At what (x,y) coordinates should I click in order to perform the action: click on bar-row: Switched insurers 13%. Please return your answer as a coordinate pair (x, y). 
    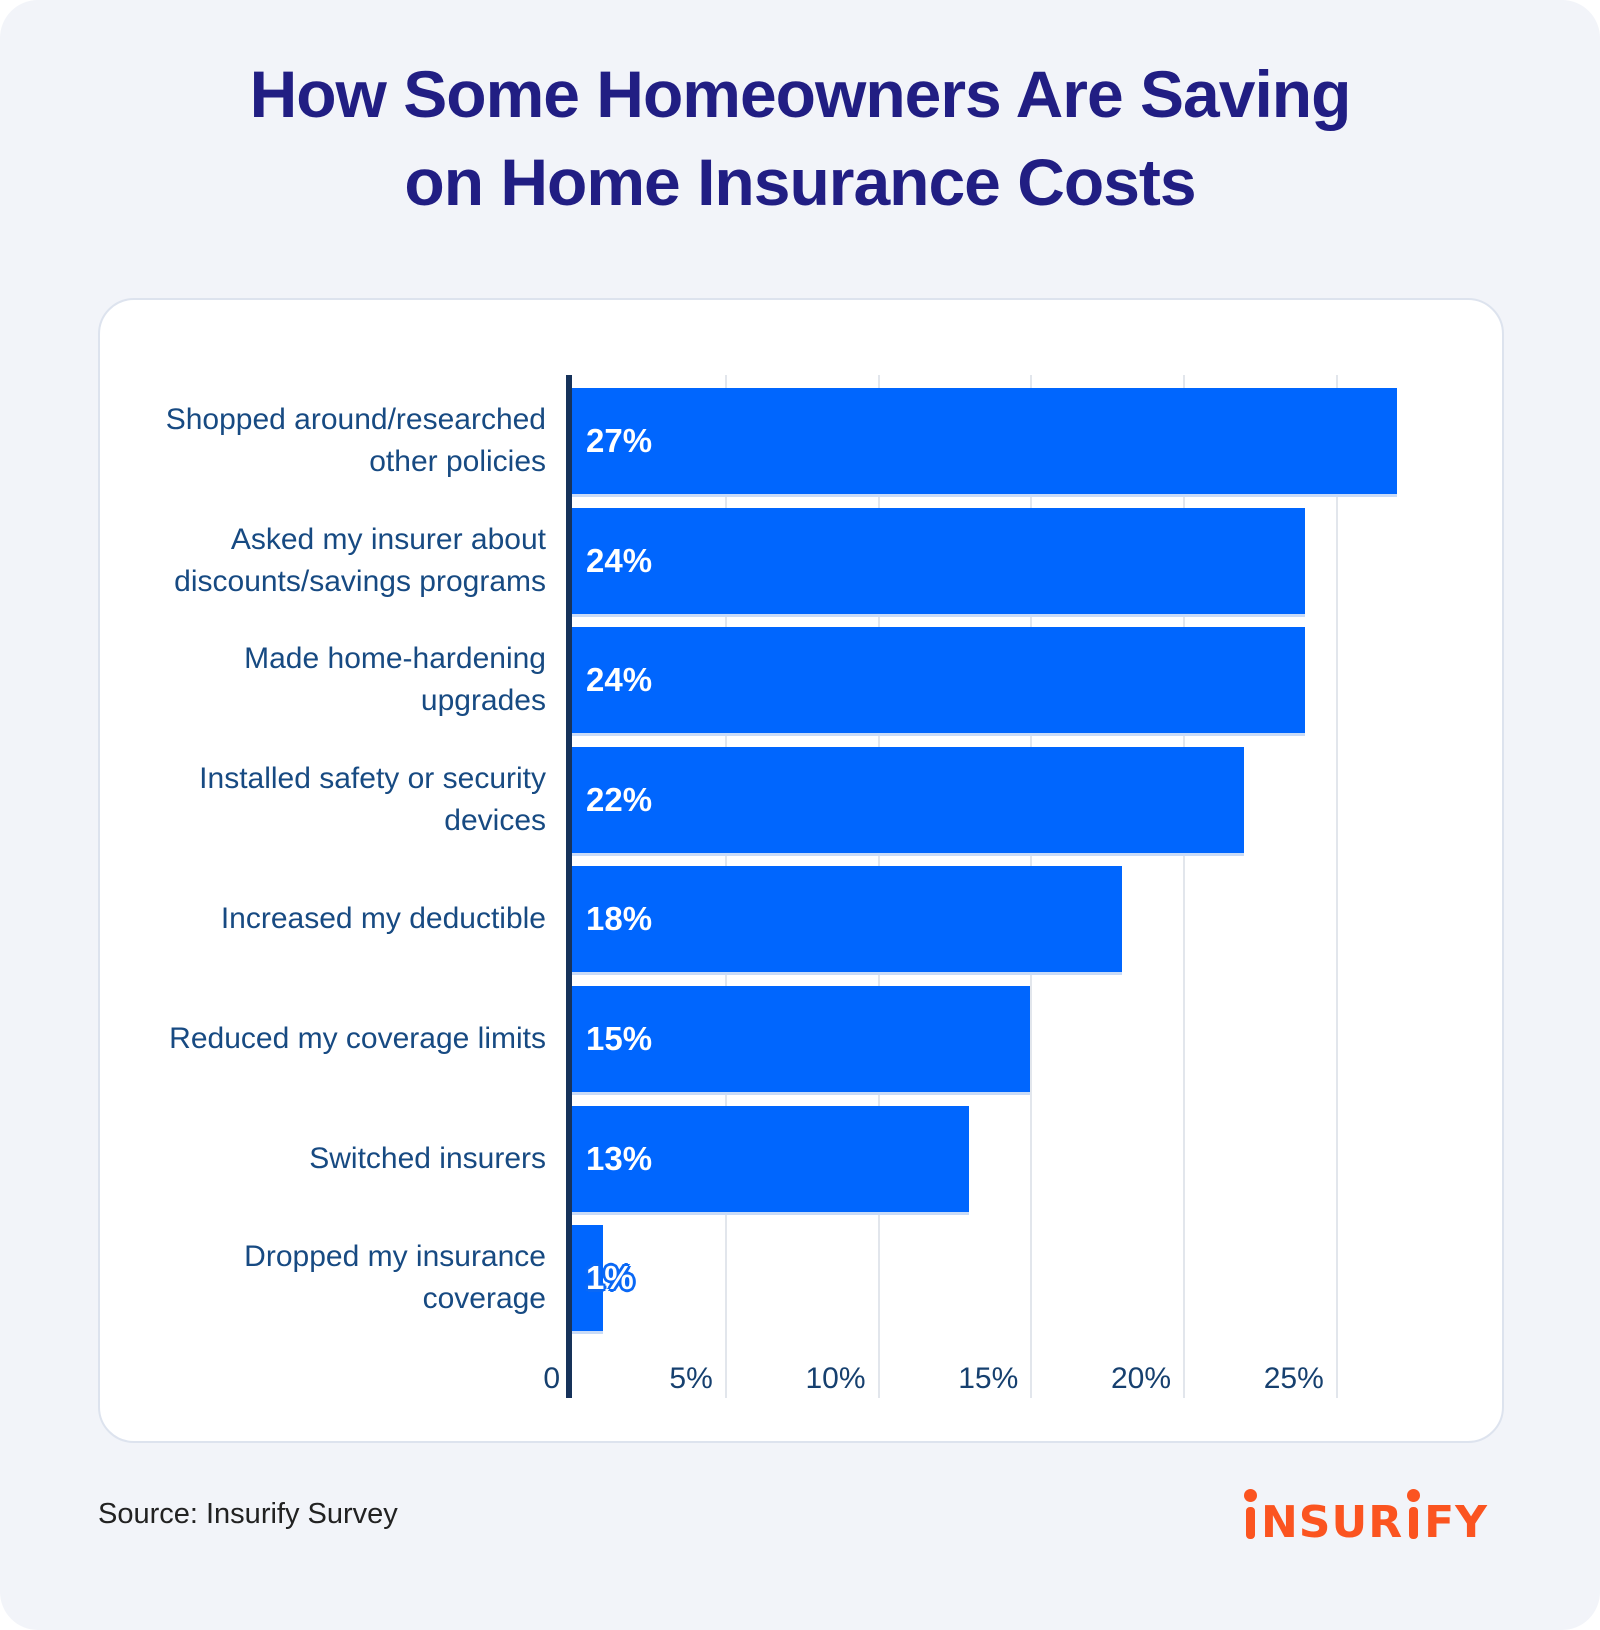
    Looking at the image, I should click on (779, 1165).